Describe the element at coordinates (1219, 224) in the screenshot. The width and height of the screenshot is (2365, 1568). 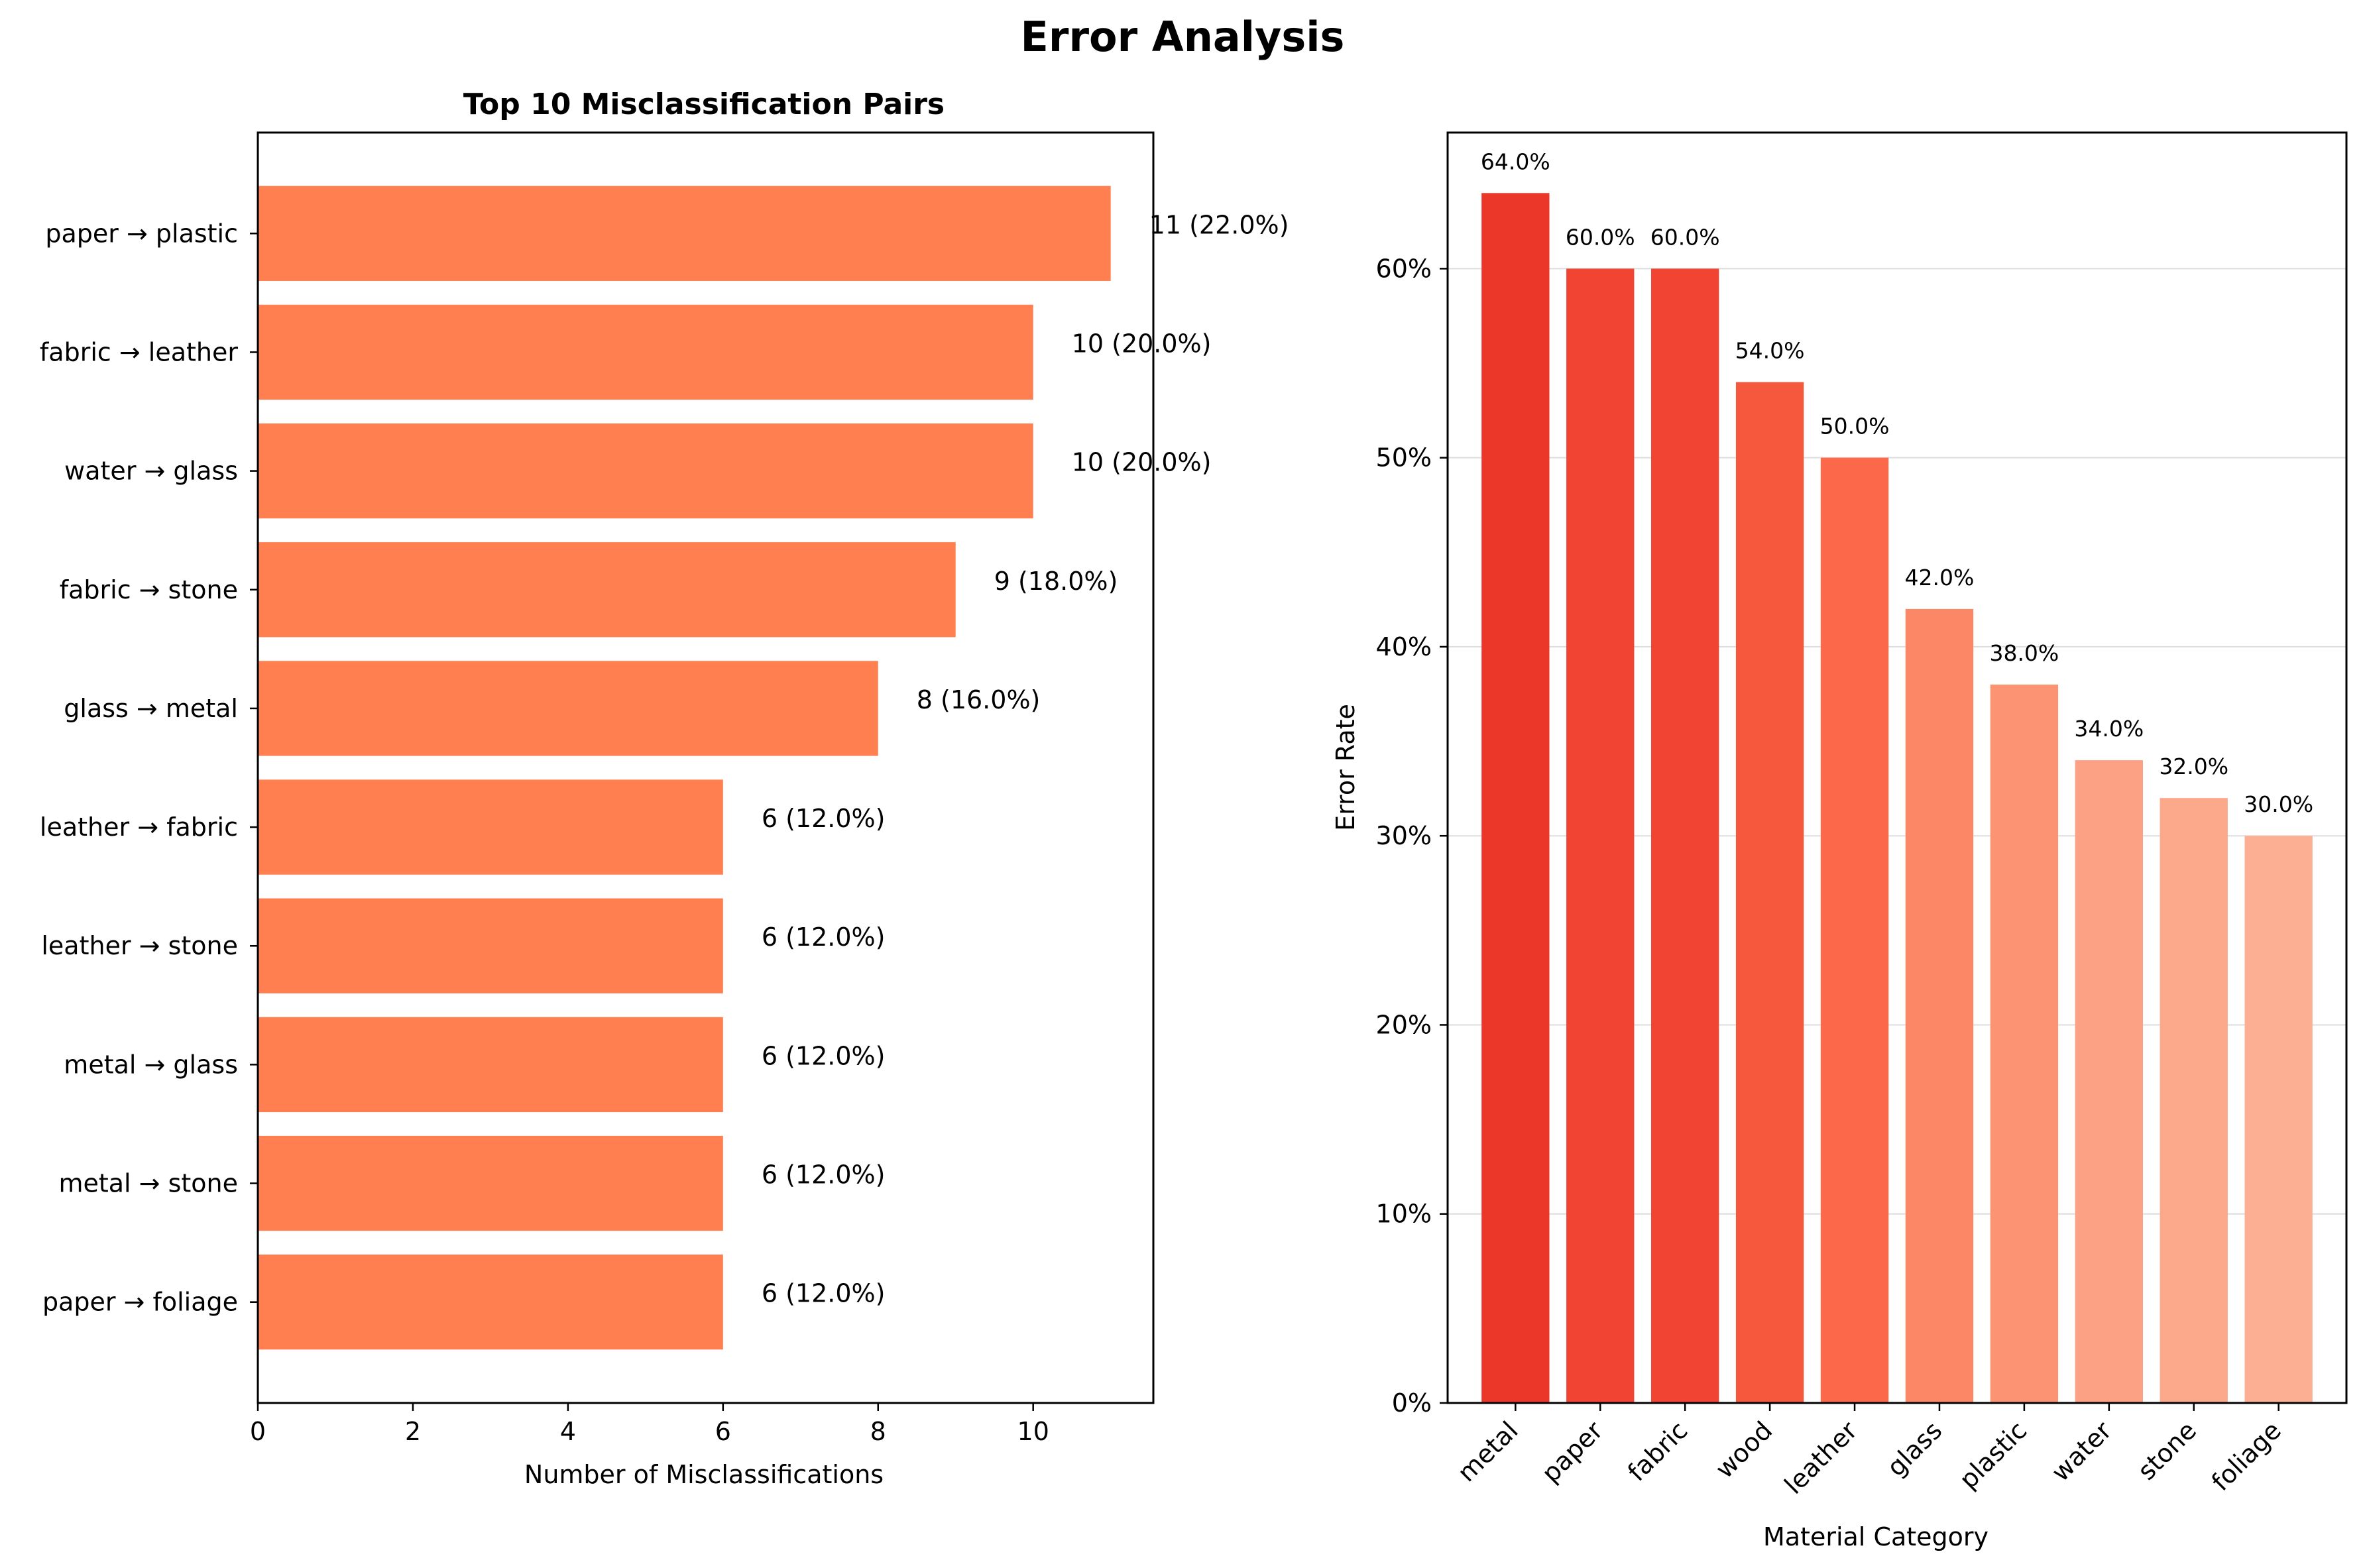
I see `data-label: 11 (22.0%)` at that location.